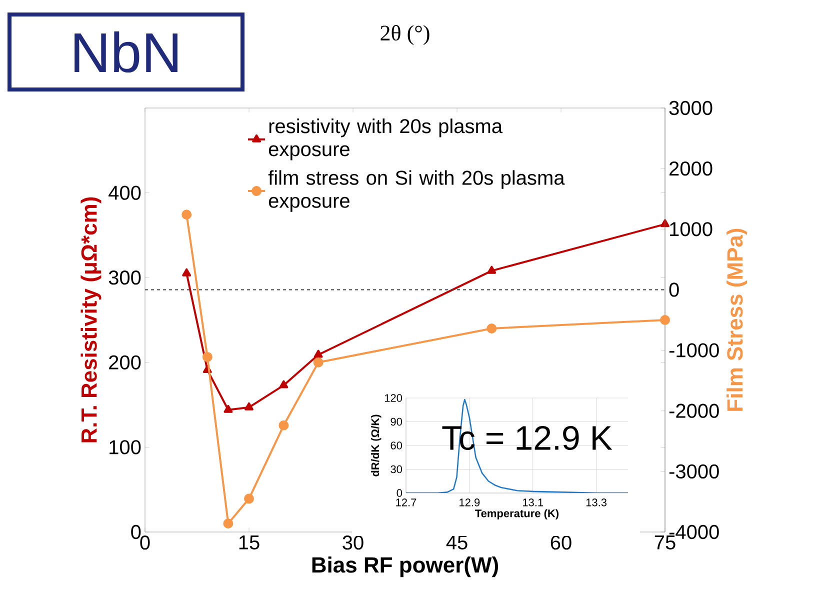  I want to click on y-tick-label: 120, so click(393, 398).